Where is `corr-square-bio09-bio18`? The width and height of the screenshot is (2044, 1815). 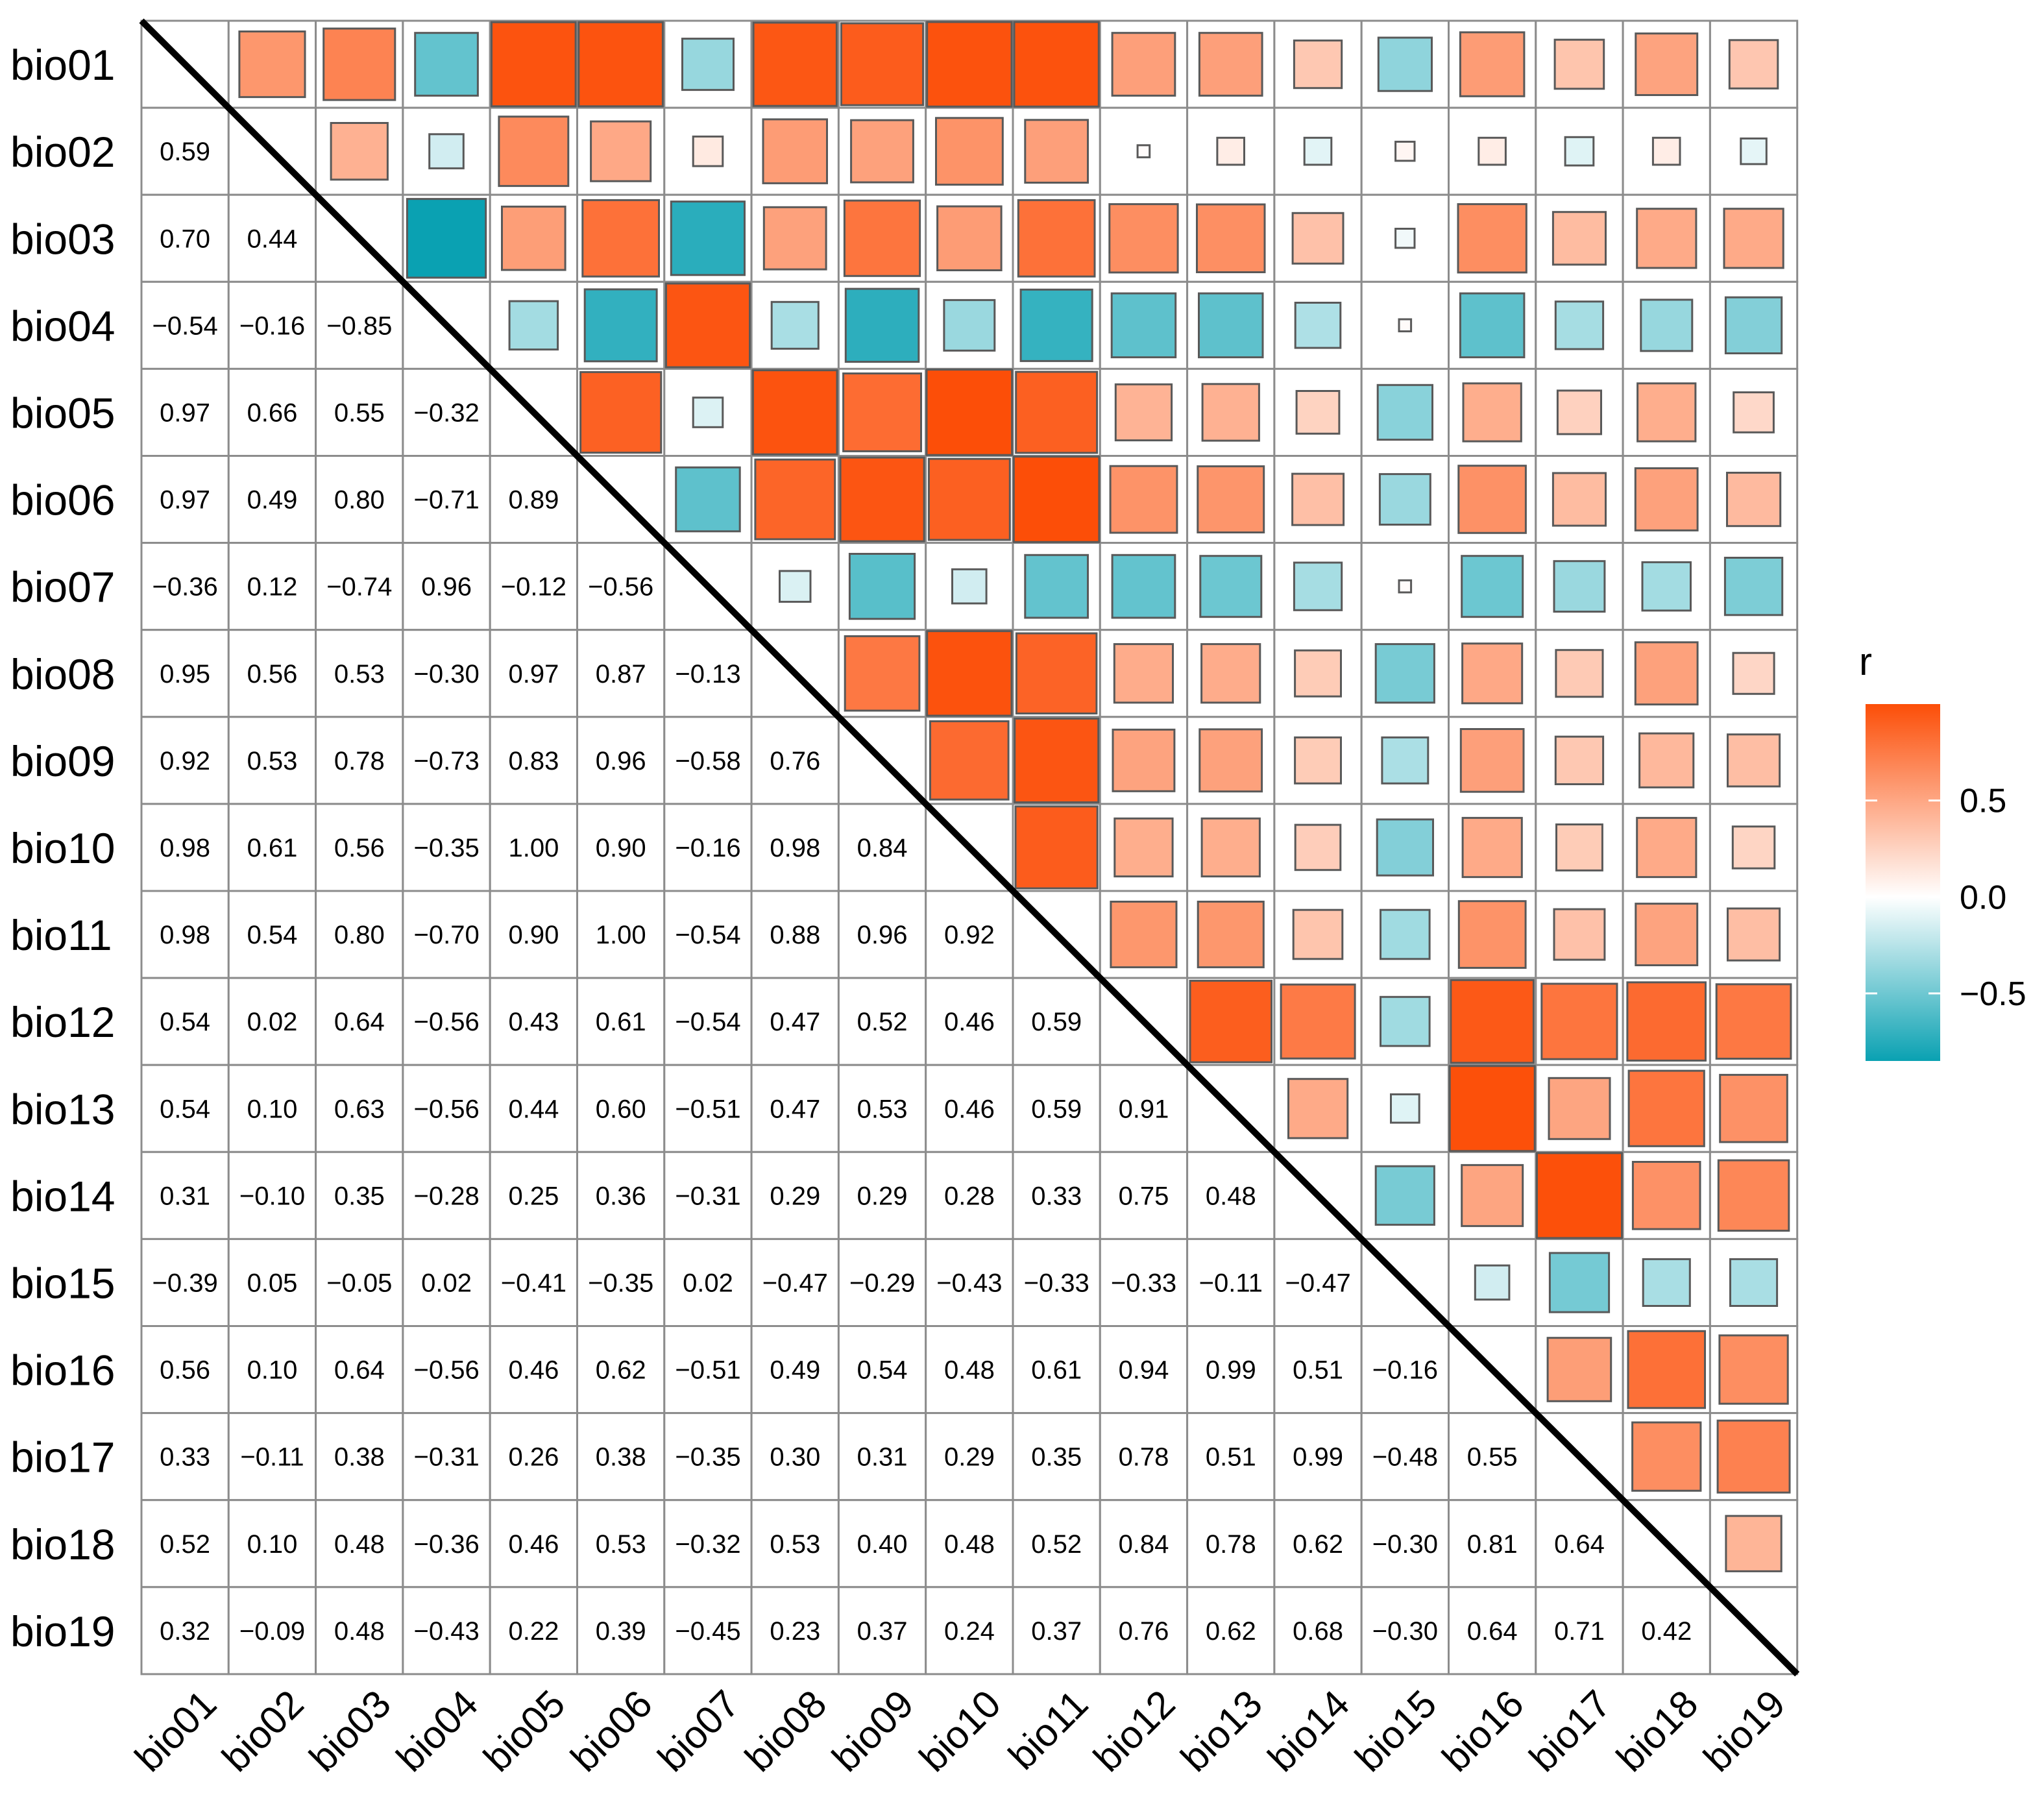 corr-square-bio09-bio18 is located at coordinates (1666, 760).